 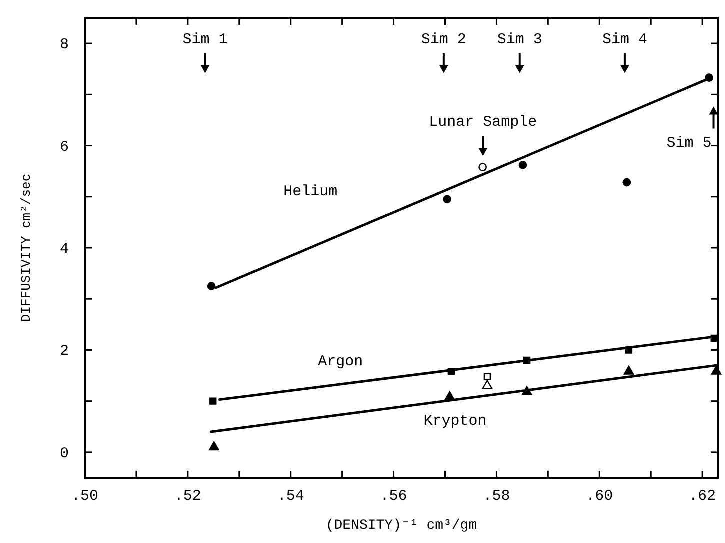 I want to click on y-tick-label: 4, so click(x=64, y=249).